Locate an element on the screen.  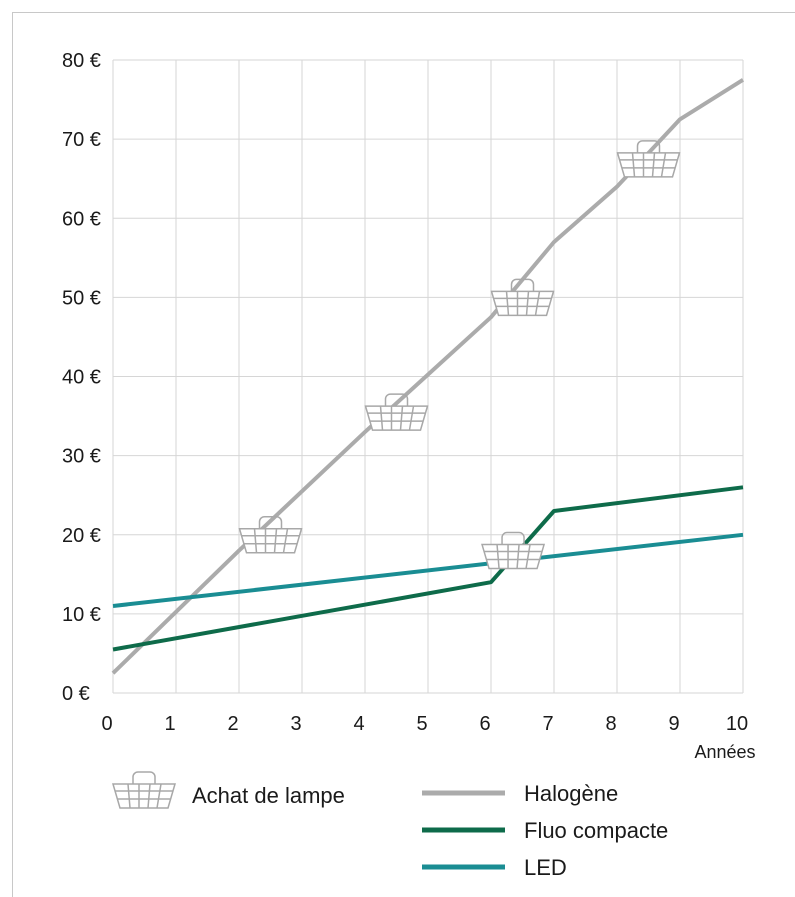
y-tick-label: 60 € is located at coordinates (81, 219).